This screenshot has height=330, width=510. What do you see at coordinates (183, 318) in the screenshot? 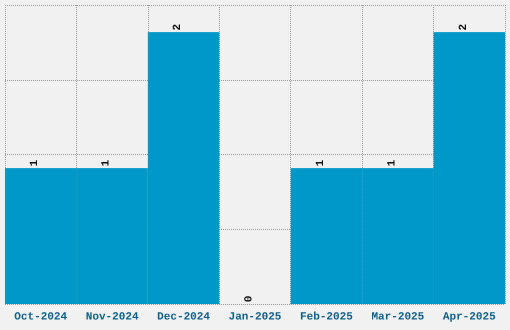
I see `x-tick-label: Dec-2024` at bounding box center [183, 318].